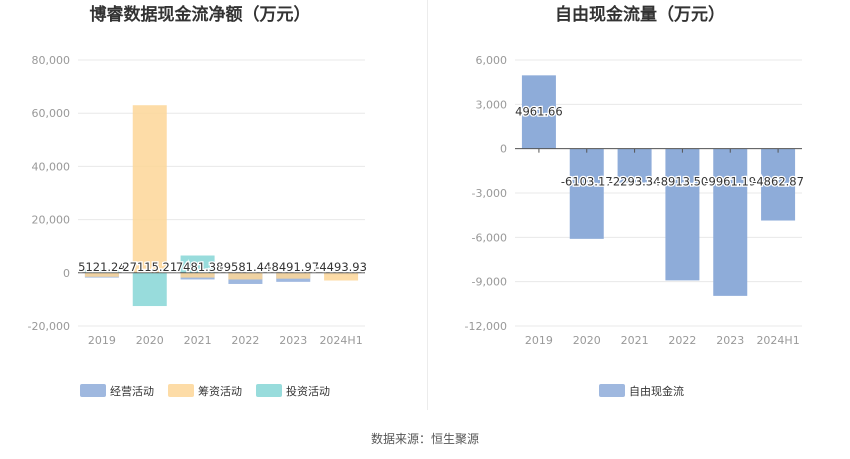 This screenshot has width=850, height=459. I want to click on y-tick-label: -9,000, so click(489, 282).